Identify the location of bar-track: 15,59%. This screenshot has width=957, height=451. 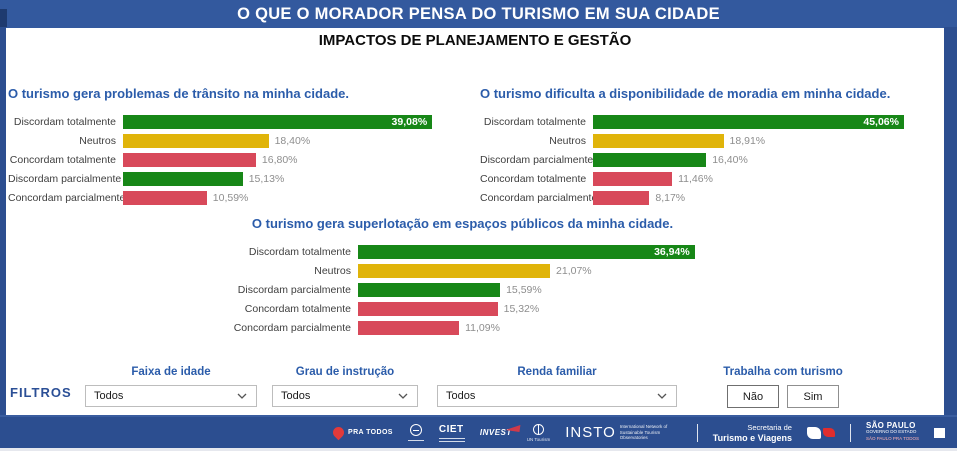
(541, 290).